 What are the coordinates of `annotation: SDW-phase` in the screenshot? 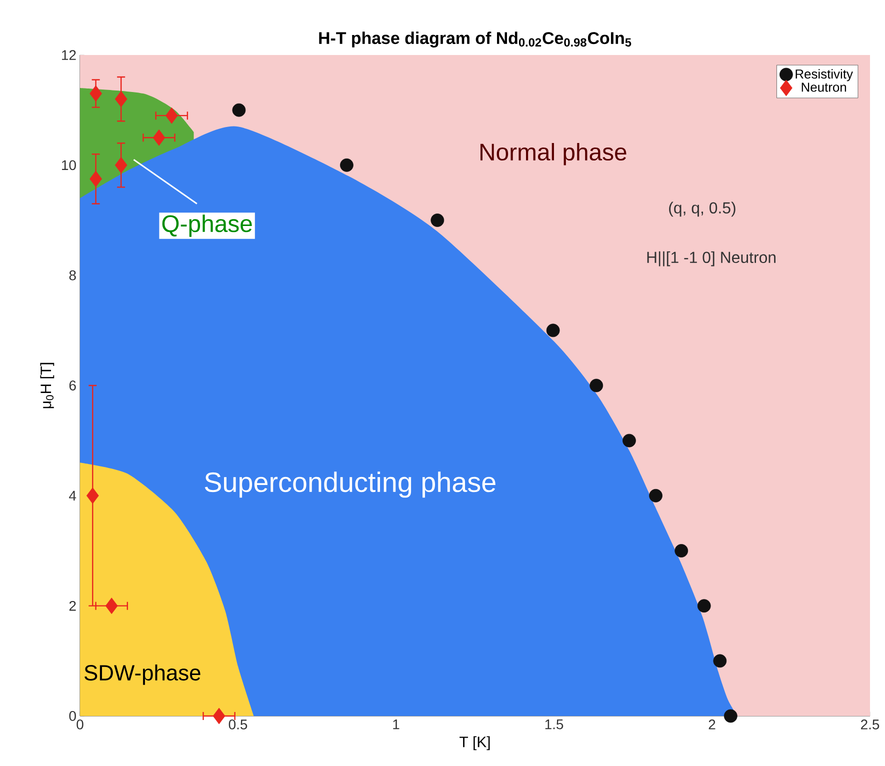 It's located at (142, 674).